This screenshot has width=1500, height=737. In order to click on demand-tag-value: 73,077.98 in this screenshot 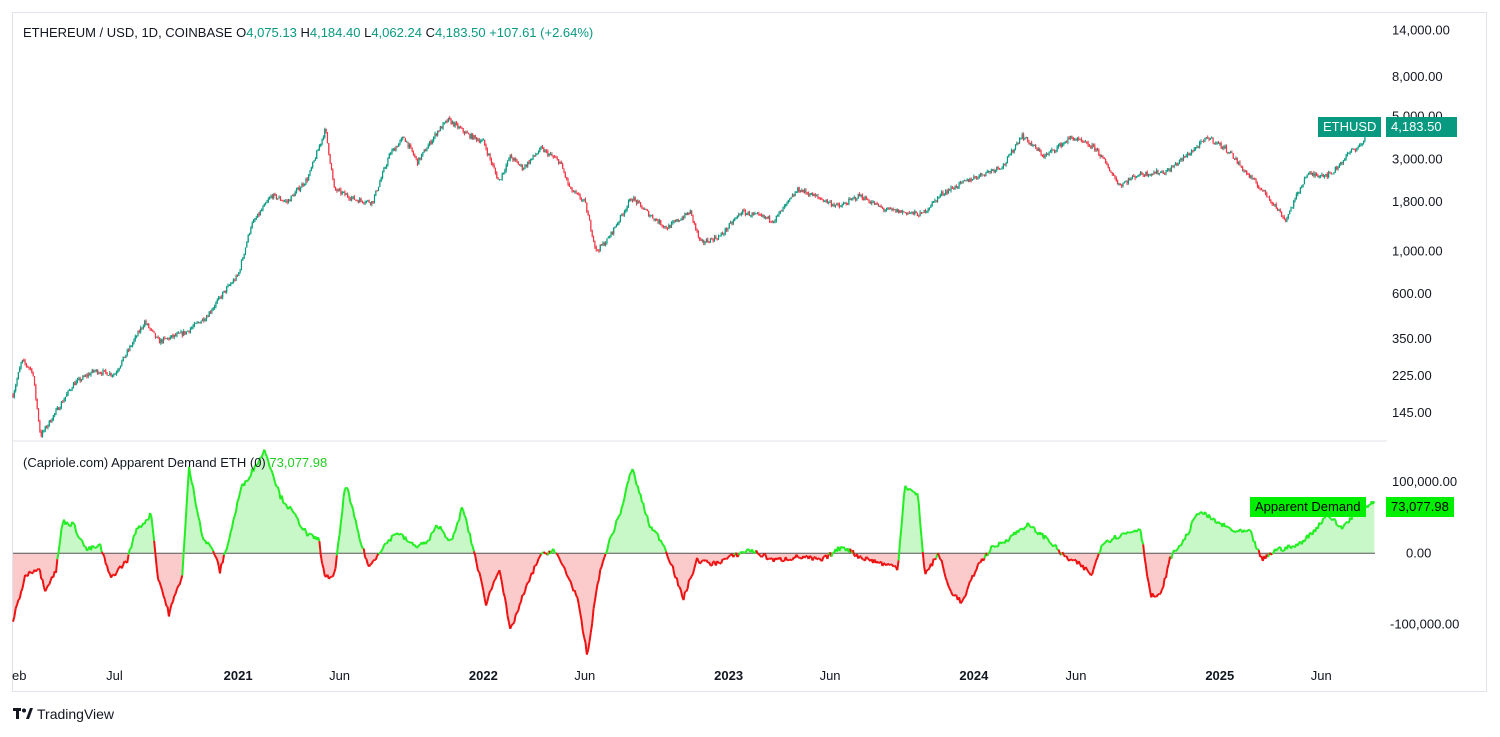, I will do `click(1420, 507)`.